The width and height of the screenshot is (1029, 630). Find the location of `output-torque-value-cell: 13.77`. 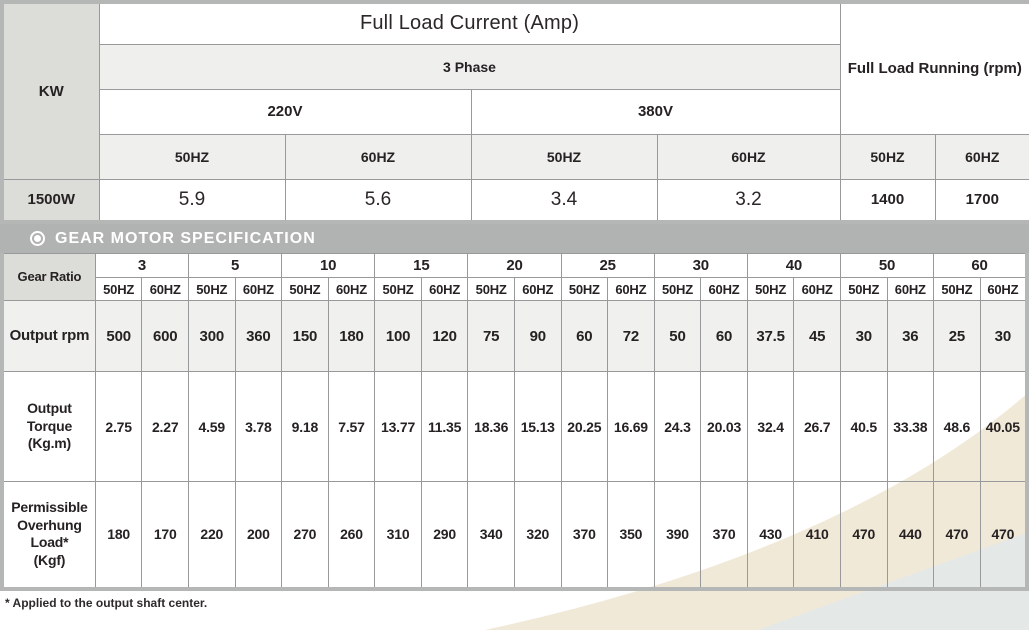

output-torque-value-cell: 13.77 is located at coordinates (398, 426).